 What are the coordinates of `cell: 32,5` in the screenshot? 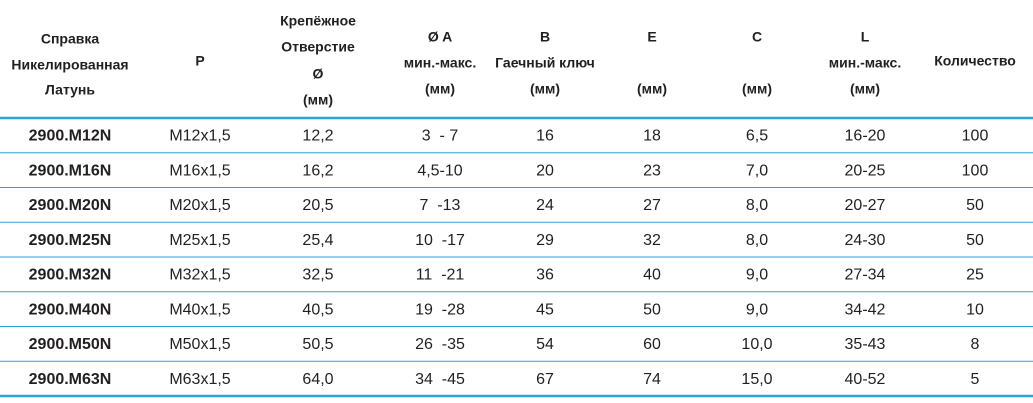 It's located at (317, 275).